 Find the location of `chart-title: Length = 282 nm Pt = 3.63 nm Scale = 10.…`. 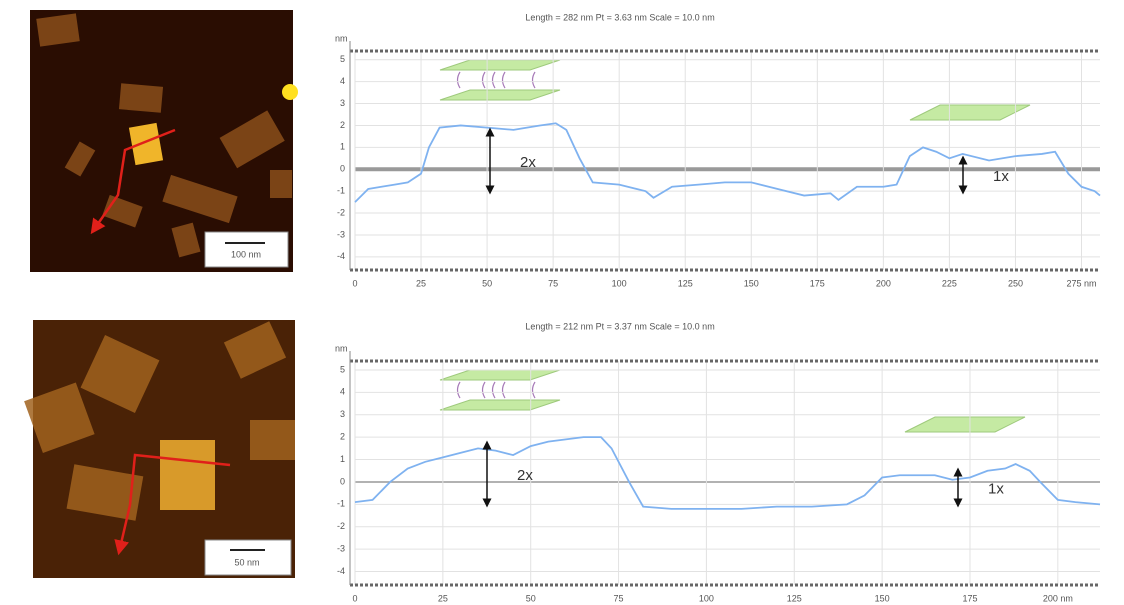

chart-title: Length = 282 nm Pt = 3.63 nm Scale = 10.… is located at coordinates (619, 17).